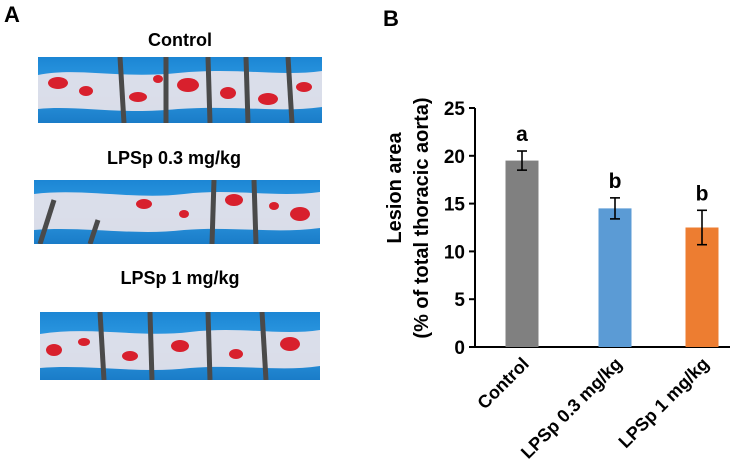 The height and width of the screenshot is (476, 755). I want to click on aorta-photo-control, so click(180, 90).